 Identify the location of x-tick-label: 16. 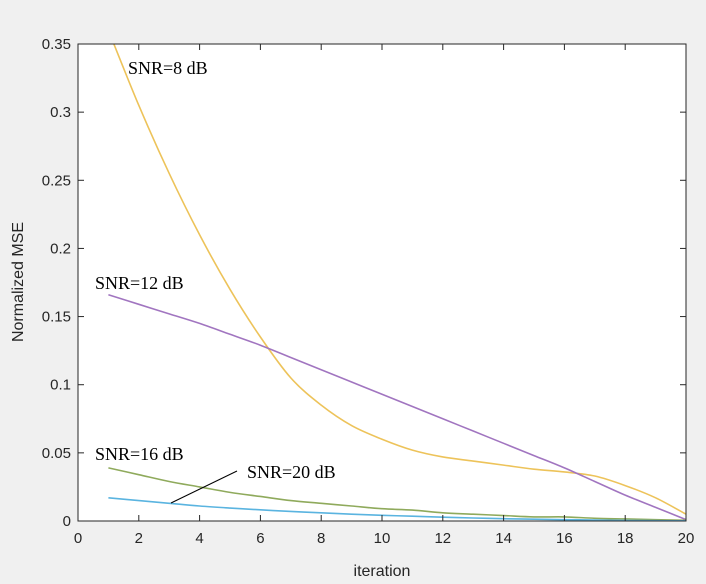
(564, 538).